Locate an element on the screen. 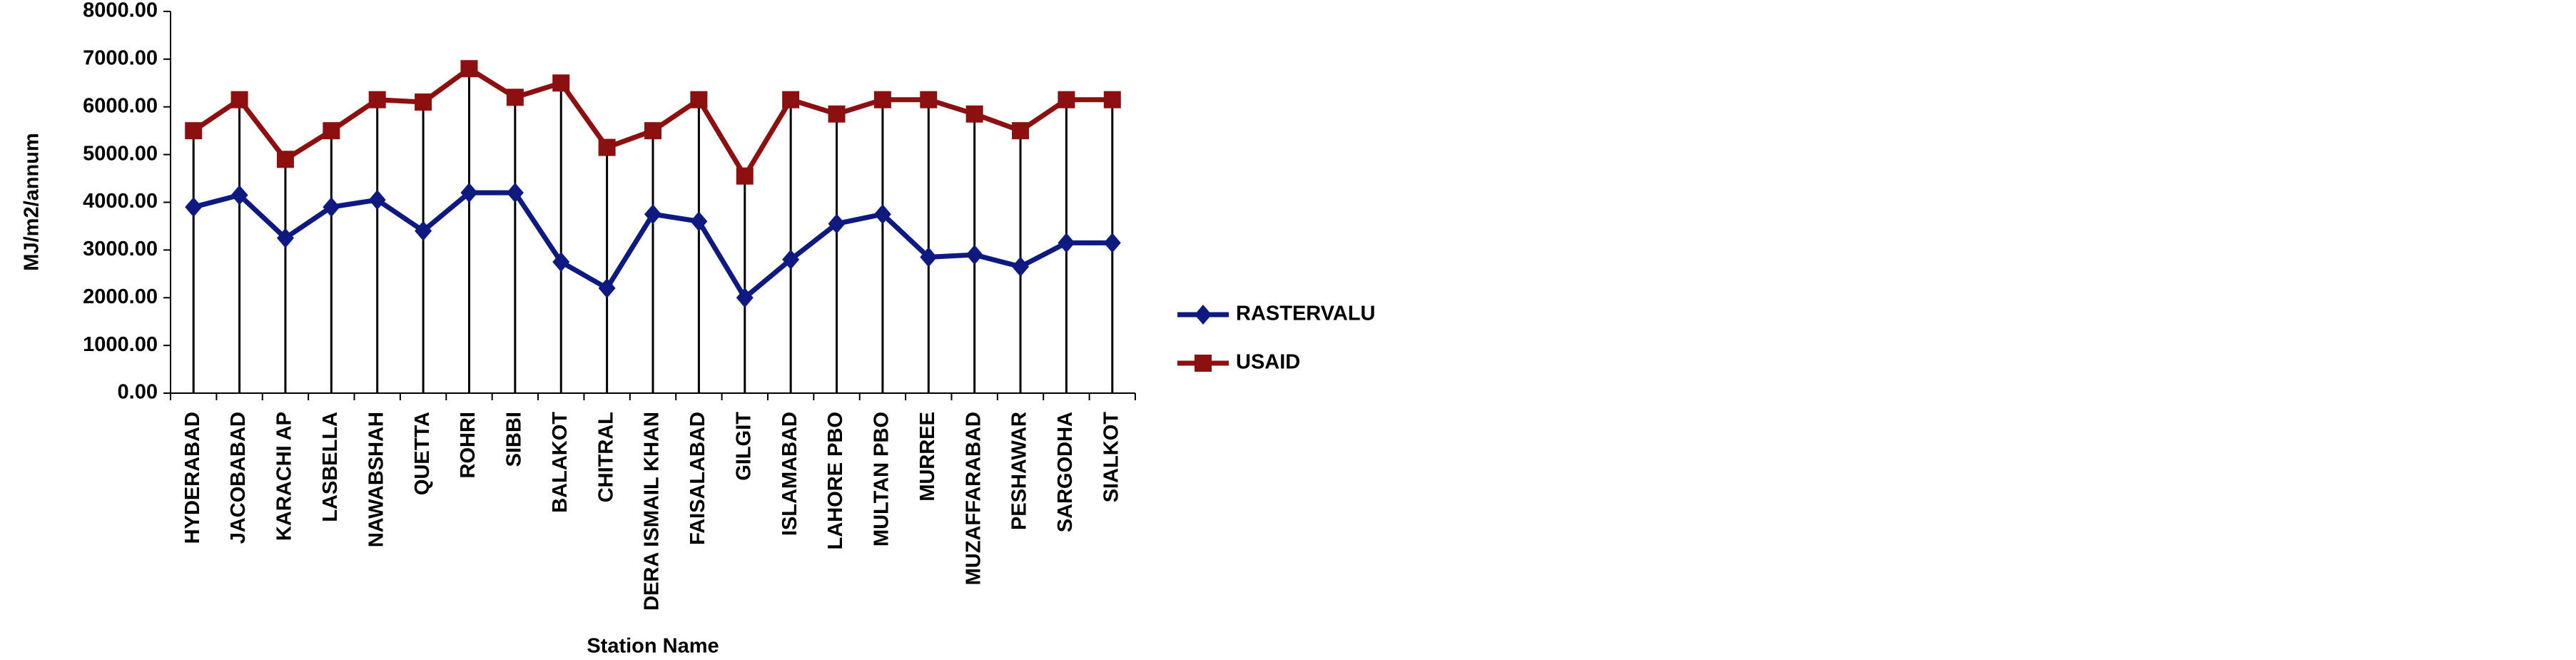 The height and width of the screenshot is (660, 2576). x-tick-label: BALAKOT is located at coordinates (560, 463).